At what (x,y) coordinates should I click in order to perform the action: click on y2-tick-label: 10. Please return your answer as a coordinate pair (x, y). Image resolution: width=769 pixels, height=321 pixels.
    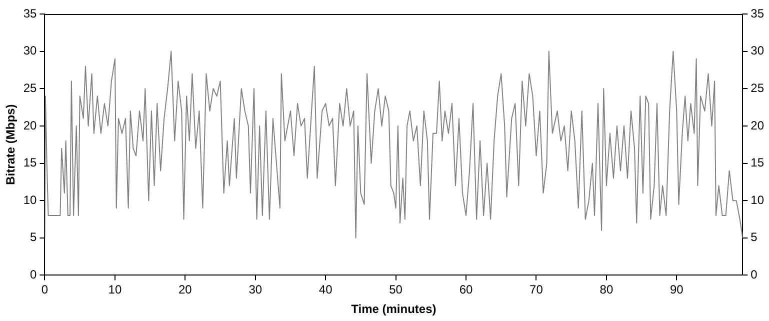
    Looking at the image, I should click on (757, 199).